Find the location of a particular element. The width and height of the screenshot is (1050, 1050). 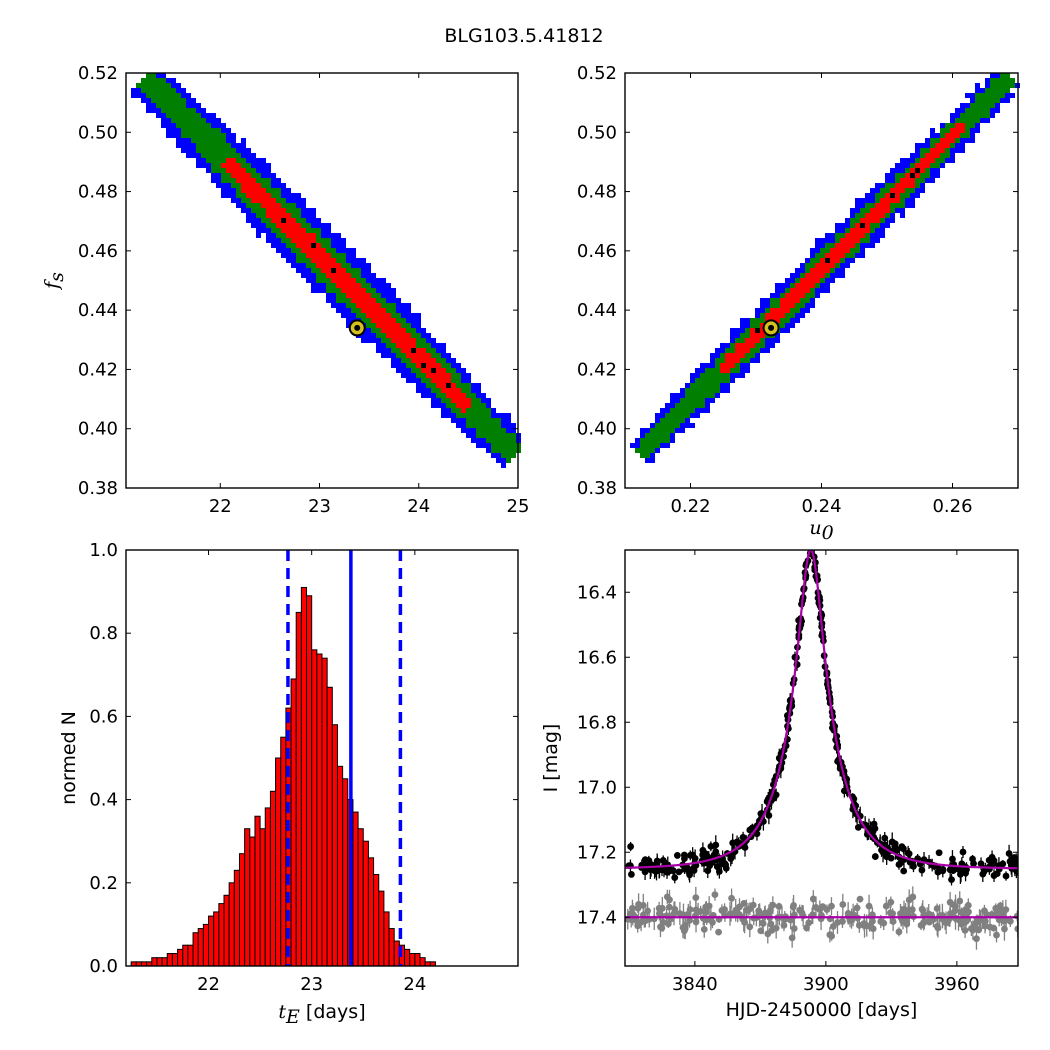

density-cell-black is located at coordinates (912, 175).